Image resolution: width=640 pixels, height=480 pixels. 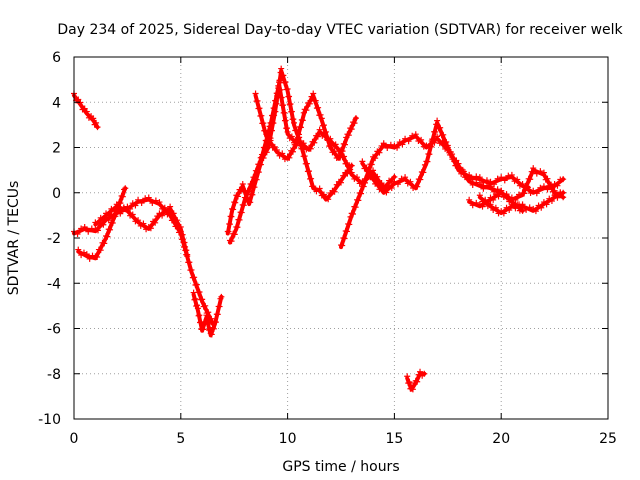 I want to click on x-tick-label: 15, so click(x=394, y=439).